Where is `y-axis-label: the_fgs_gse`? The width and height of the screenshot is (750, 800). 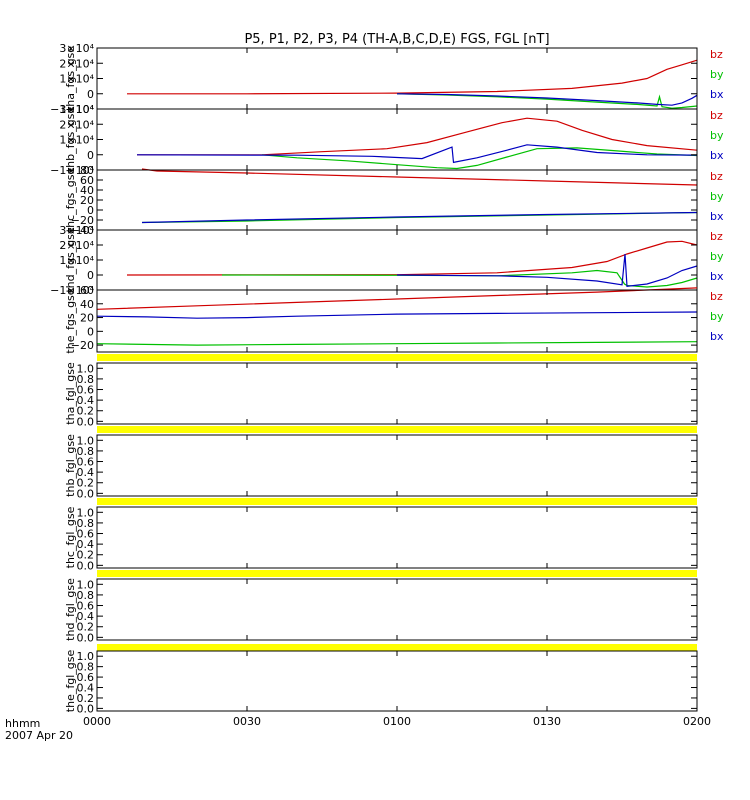 y-axis-label: the_fgs_gse is located at coordinates (70, 320).